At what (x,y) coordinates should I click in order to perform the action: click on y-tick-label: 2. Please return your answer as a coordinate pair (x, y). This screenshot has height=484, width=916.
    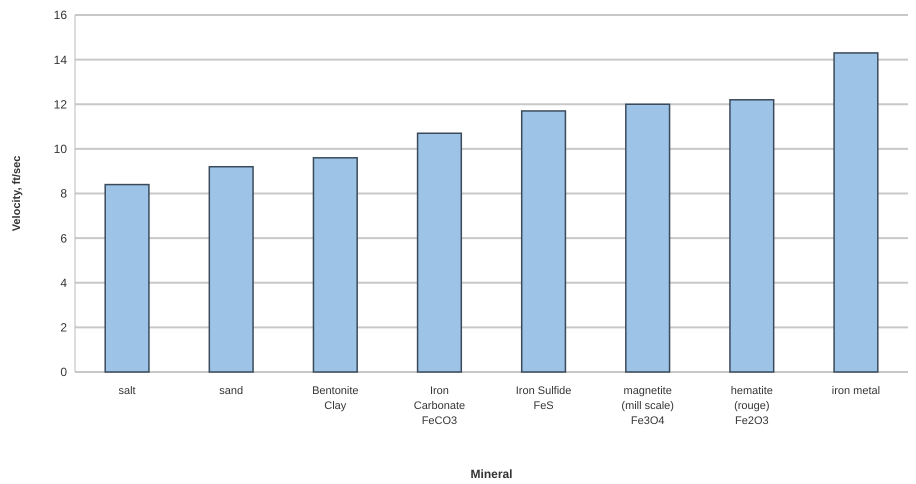
    Looking at the image, I should click on (64, 327).